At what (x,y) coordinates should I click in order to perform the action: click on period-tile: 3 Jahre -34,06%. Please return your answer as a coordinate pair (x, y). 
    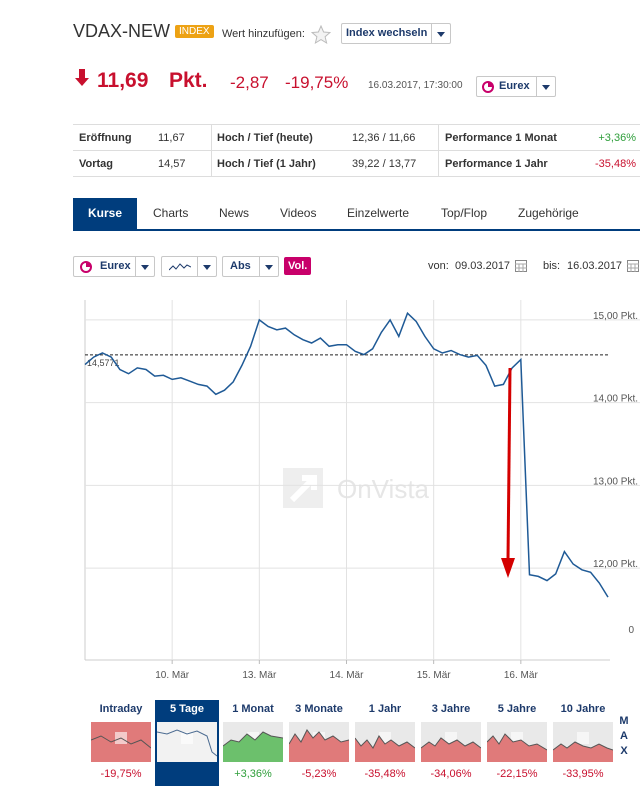
    Looking at the image, I should click on (451, 743).